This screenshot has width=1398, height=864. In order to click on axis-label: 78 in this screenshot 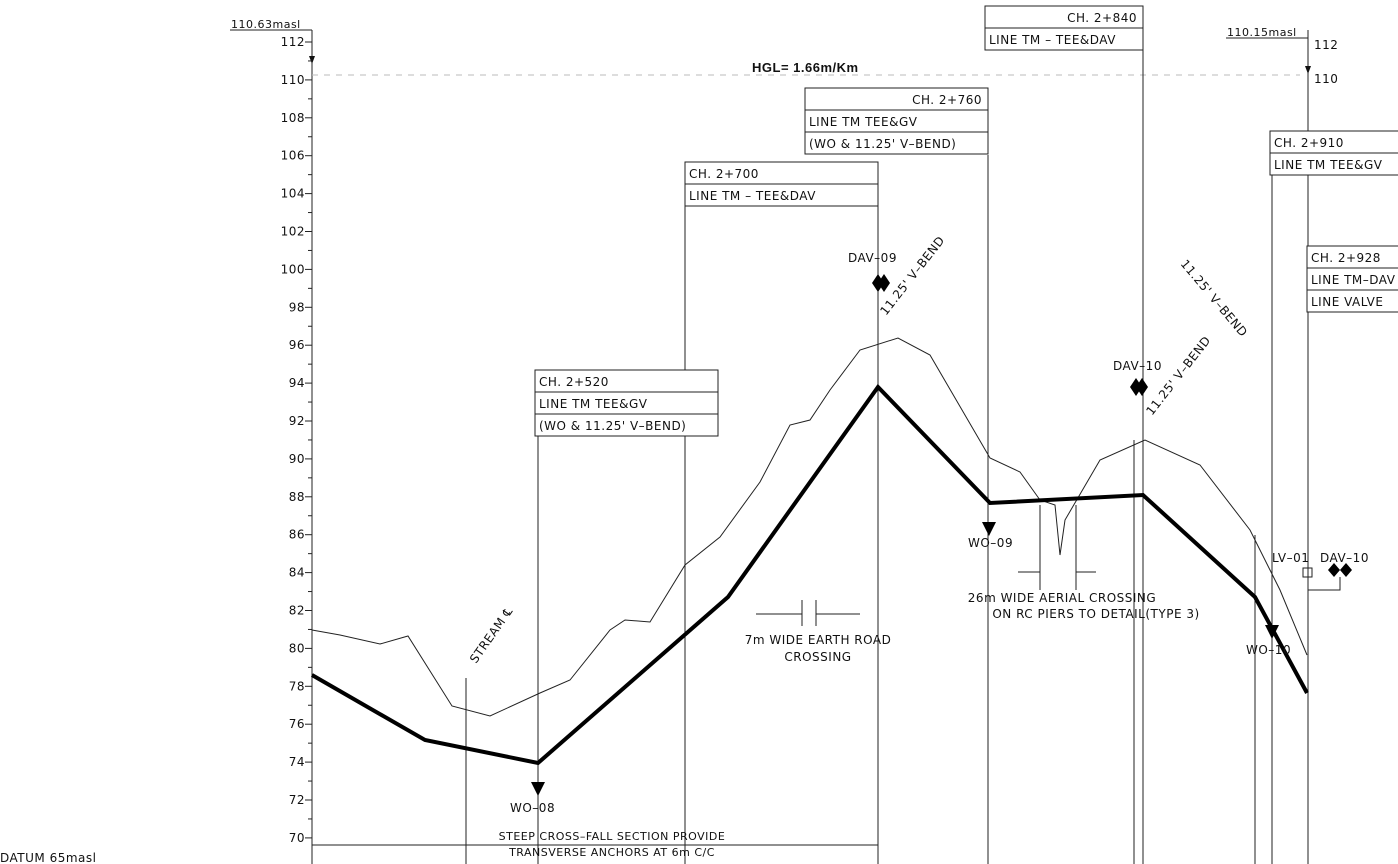, I will do `click(297, 686)`.